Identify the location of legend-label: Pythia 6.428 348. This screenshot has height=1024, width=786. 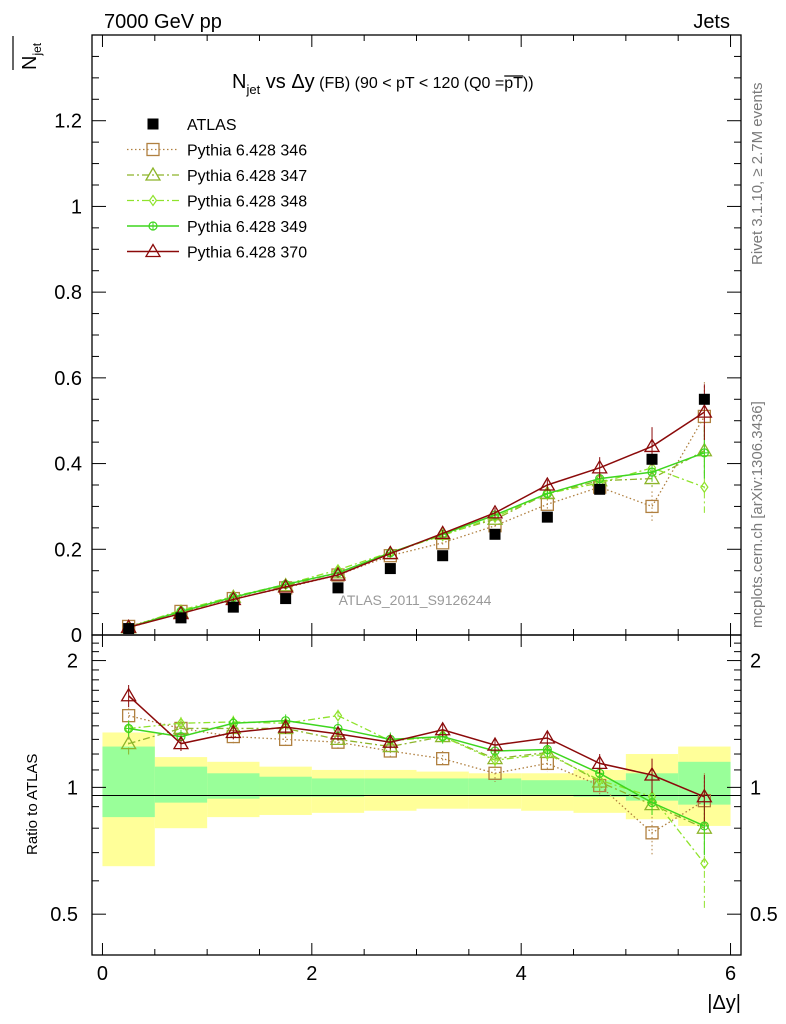
(247, 202).